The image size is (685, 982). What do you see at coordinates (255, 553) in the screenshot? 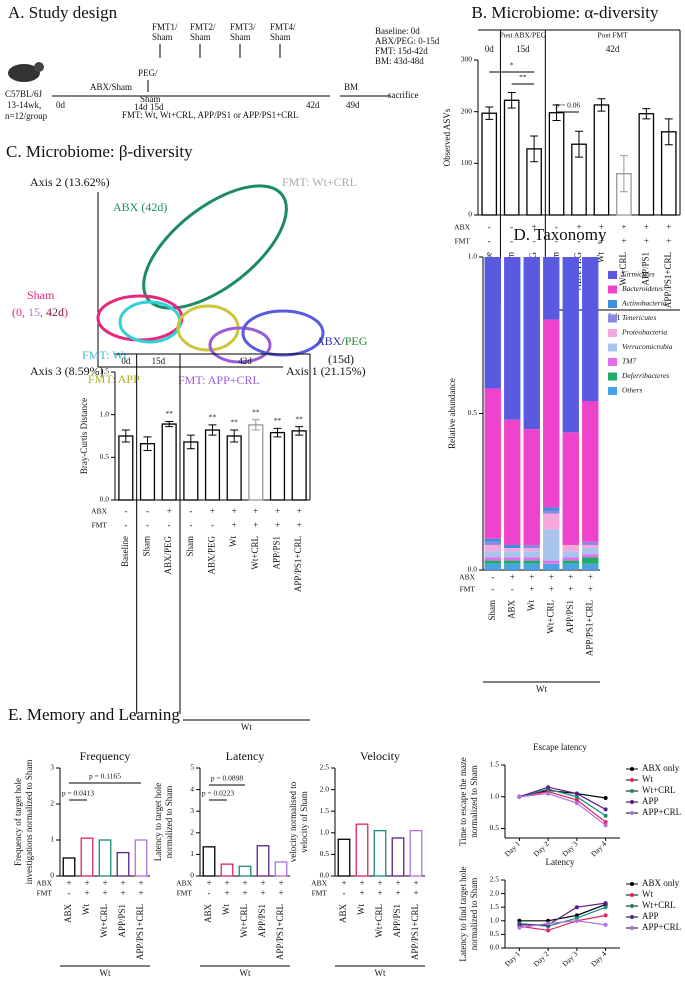
I see `x-tick-label: Wt+CRL` at bounding box center [255, 553].